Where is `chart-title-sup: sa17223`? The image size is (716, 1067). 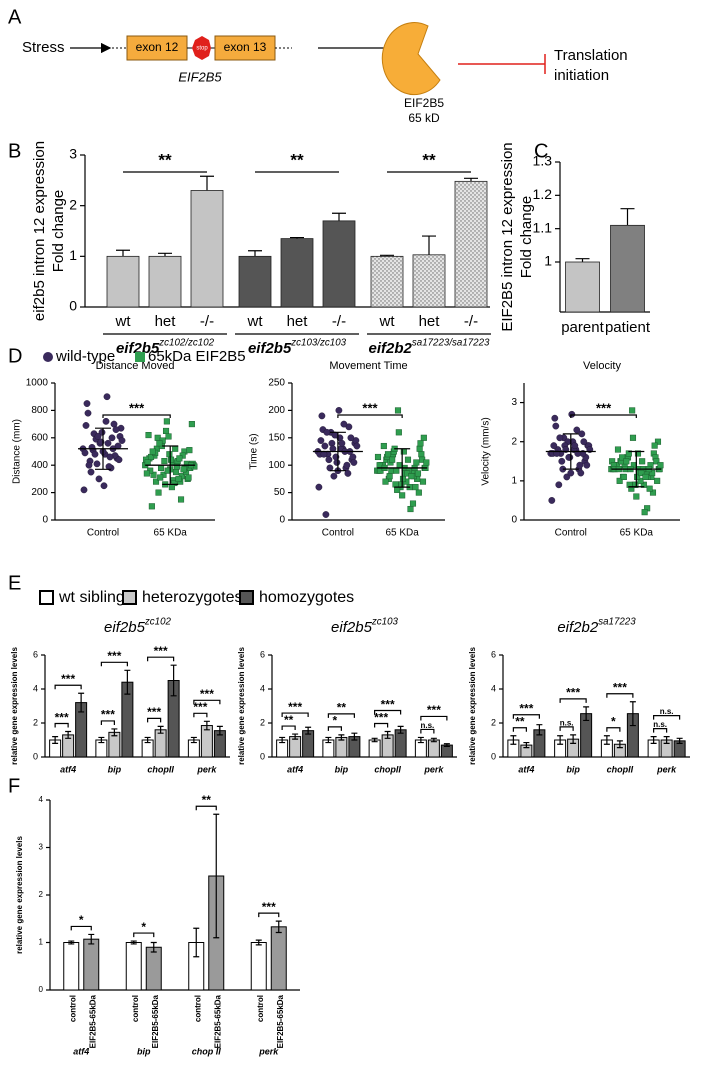 chart-title-sup: sa17223 is located at coordinates (617, 621).